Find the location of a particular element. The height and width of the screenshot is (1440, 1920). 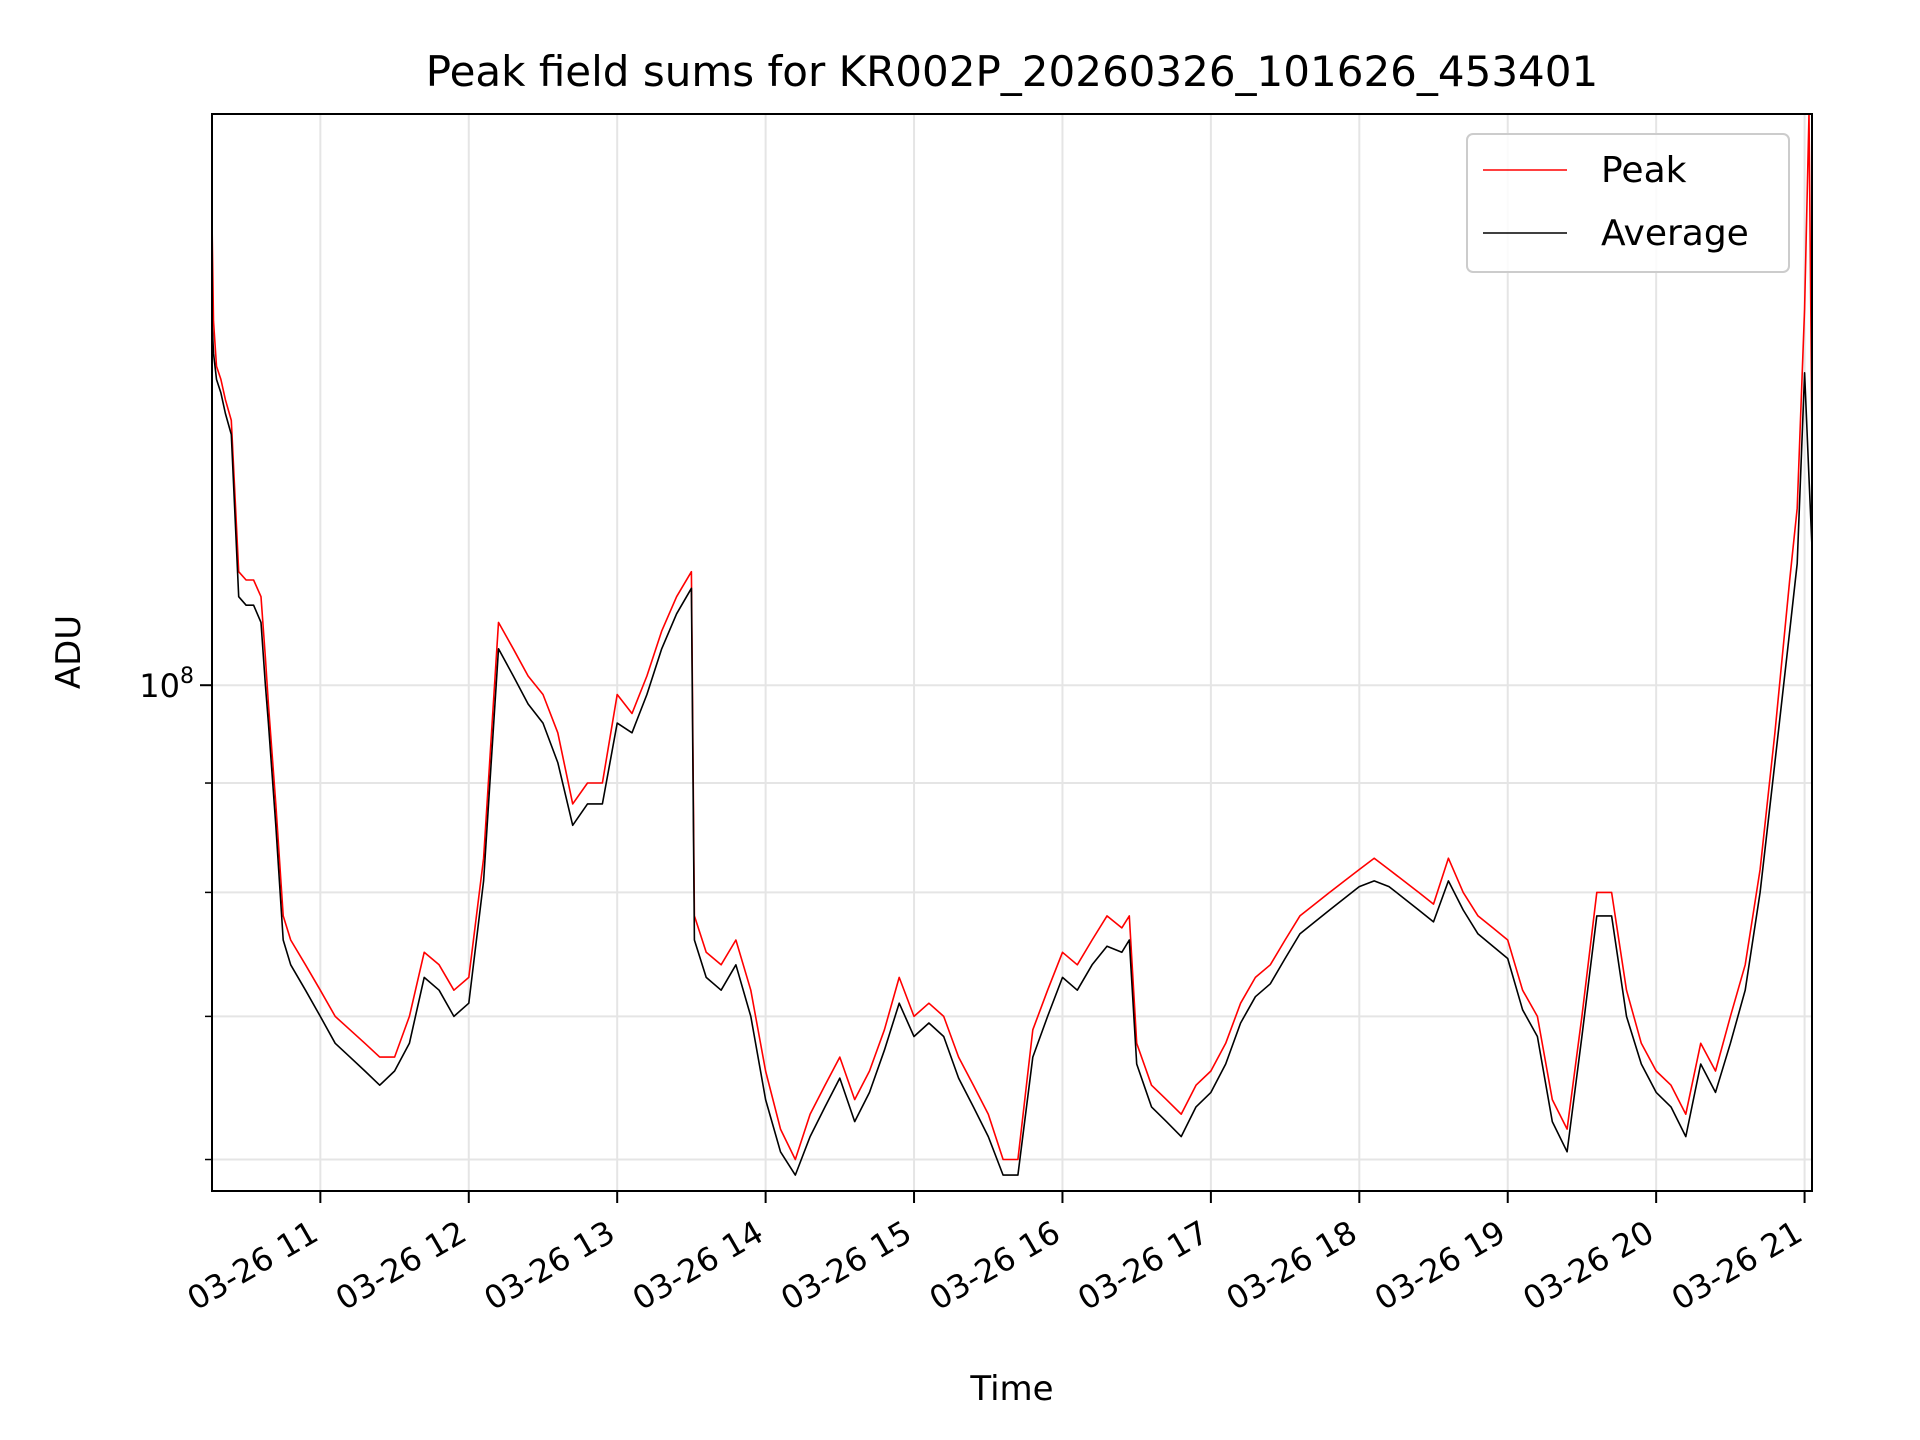

legend-label-peak: Peak is located at coordinates (1644, 170).